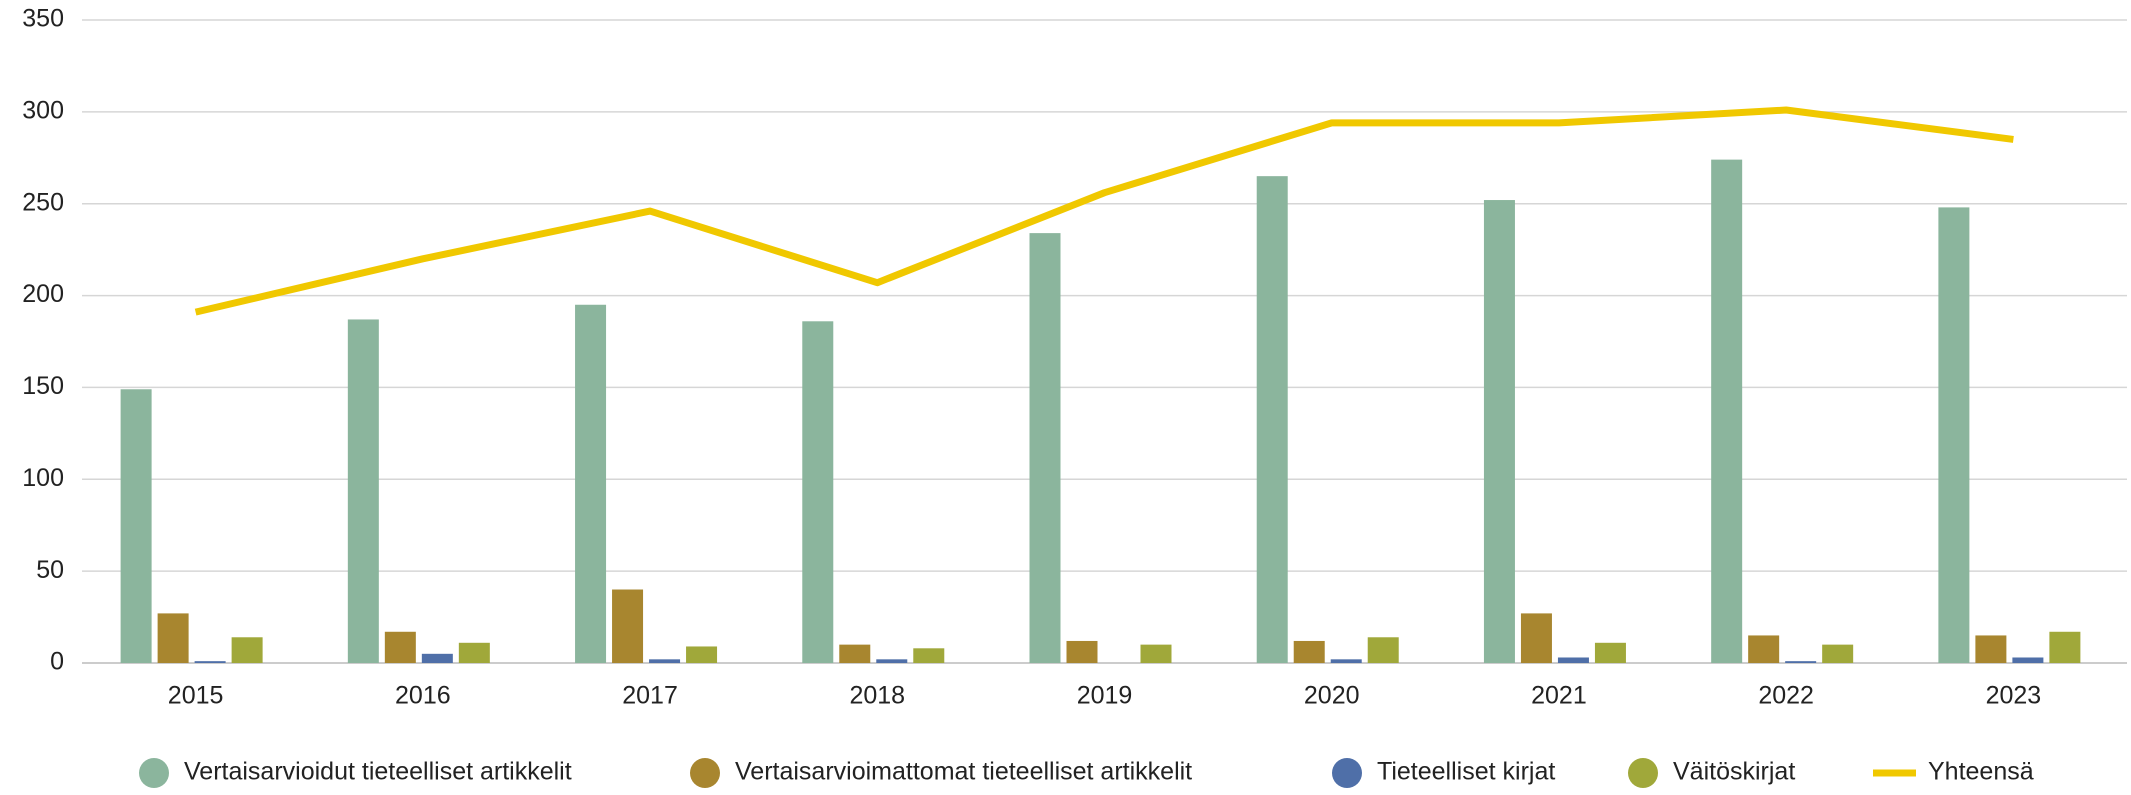 Image resolution: width=2131 pixels, height=795 pixels. Describe the element at coordinates (1981, 772) in the screenshot. I see `legend-label: Yhteensä` at that location.